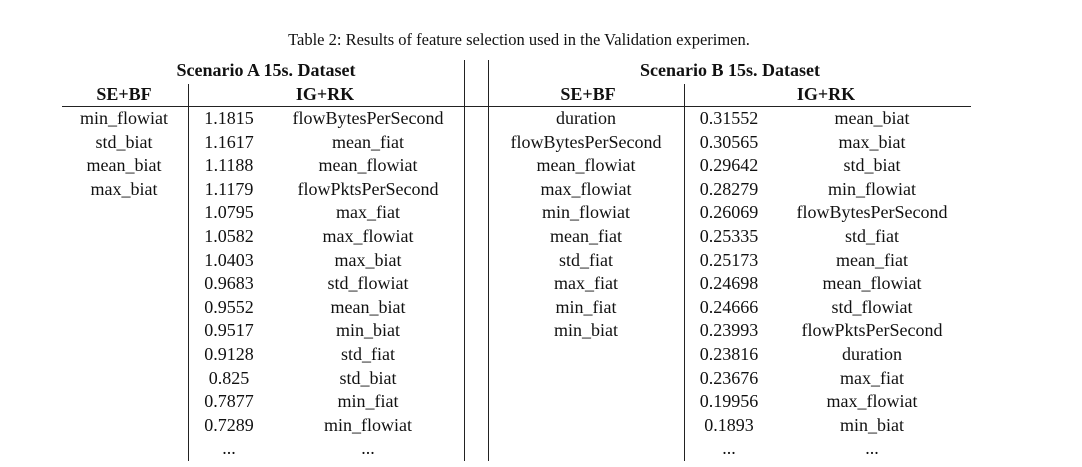  I want to click on scenario-a-feature-cell: flowBytesPerSecond, so click(368, 118).